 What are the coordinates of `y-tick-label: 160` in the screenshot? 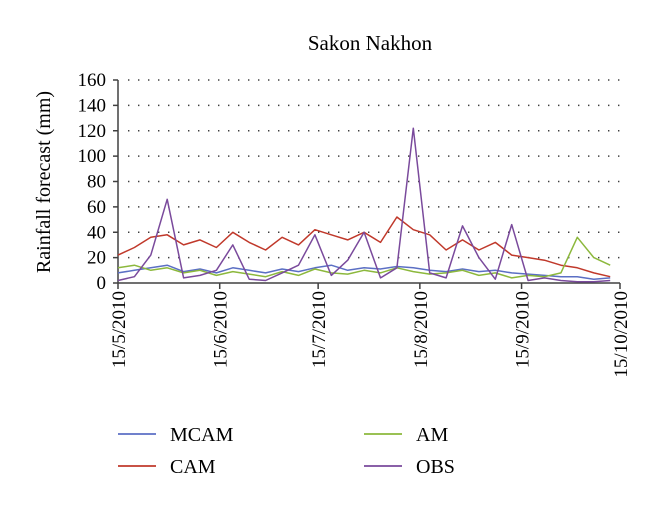 It's located at (92, 80).